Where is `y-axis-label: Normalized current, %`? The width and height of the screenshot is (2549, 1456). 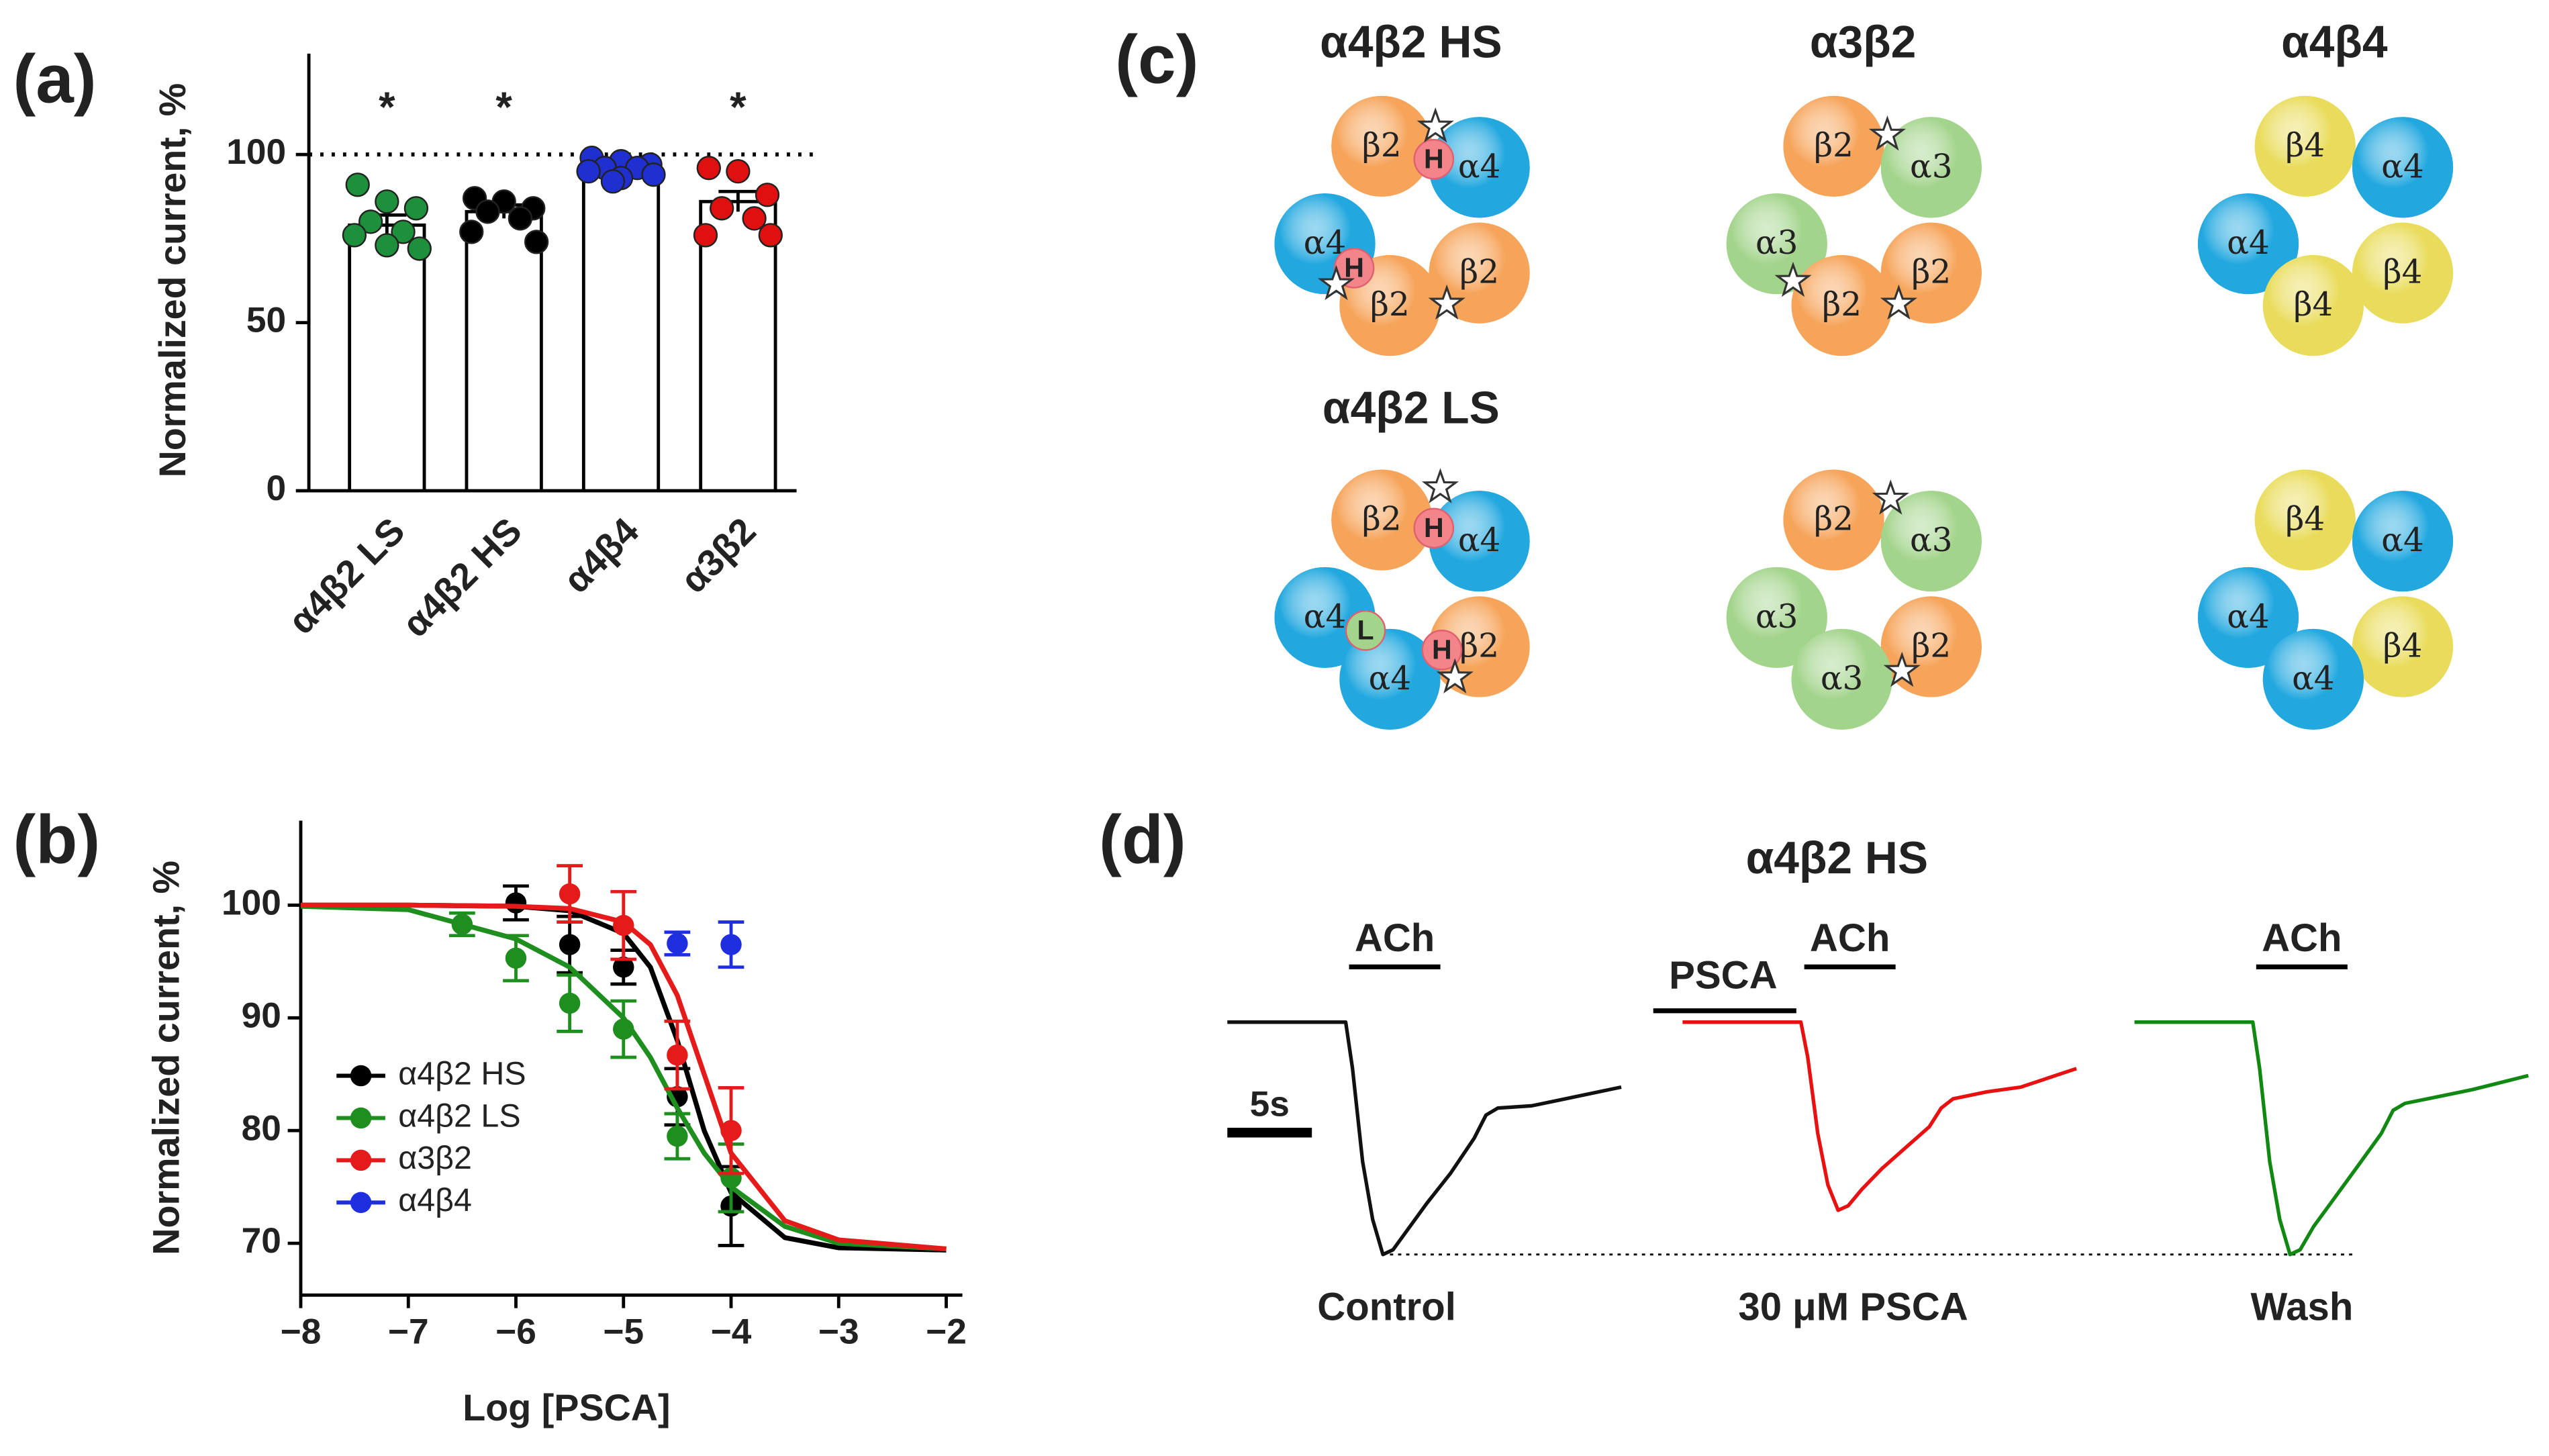 y-axis-label: Normalized current, % is located at coordinates (172, 280).